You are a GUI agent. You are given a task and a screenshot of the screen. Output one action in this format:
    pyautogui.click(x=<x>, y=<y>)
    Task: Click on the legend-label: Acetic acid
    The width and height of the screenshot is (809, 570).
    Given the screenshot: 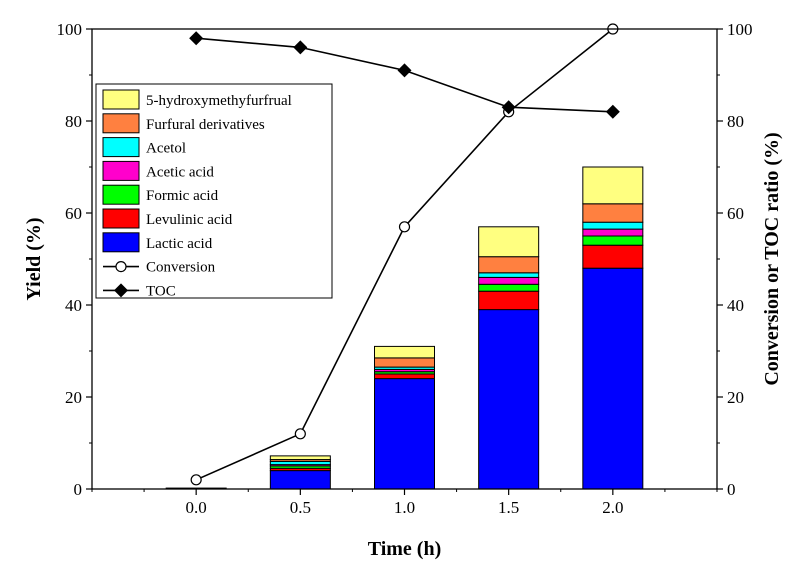 What is the action you would take?
    pyautogui.click(x=180, y=172)
    